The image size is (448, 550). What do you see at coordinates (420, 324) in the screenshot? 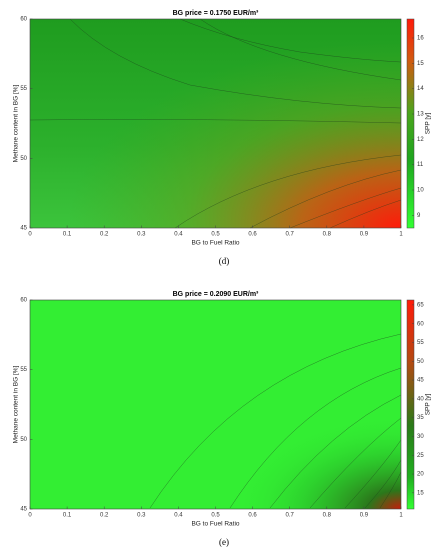
I see `colorbar-tick-label: 60` at bounding box center [420, 324].